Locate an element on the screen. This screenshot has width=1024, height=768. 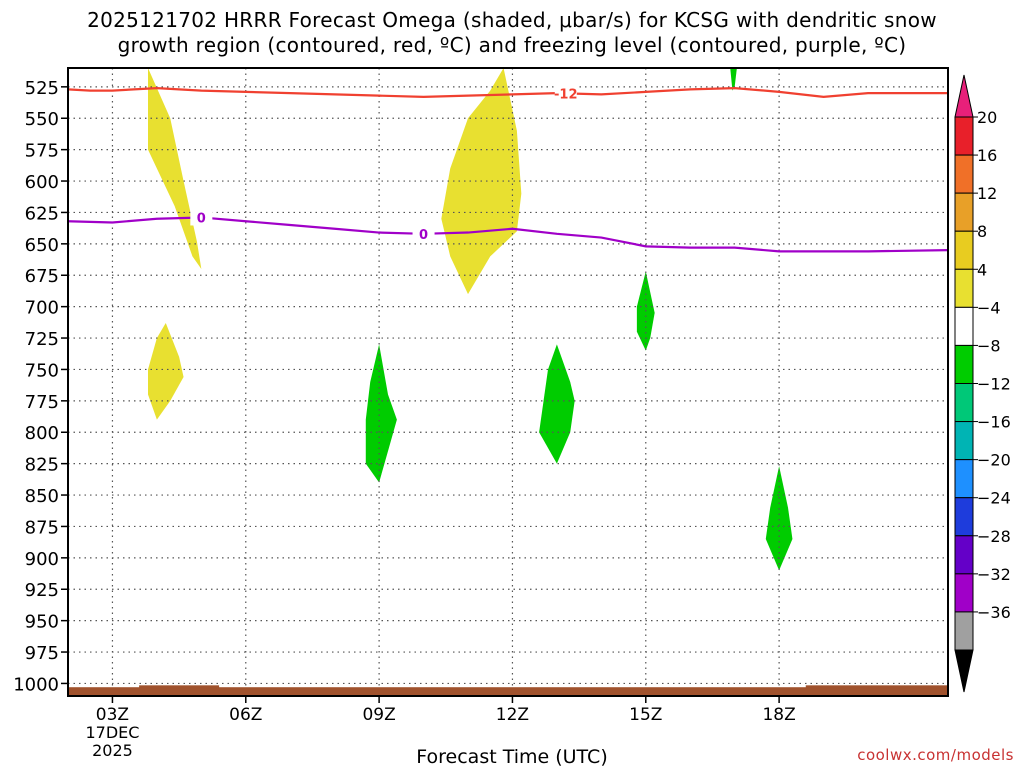
x-tick-label: 03Z is located at coordinates (112, 715).